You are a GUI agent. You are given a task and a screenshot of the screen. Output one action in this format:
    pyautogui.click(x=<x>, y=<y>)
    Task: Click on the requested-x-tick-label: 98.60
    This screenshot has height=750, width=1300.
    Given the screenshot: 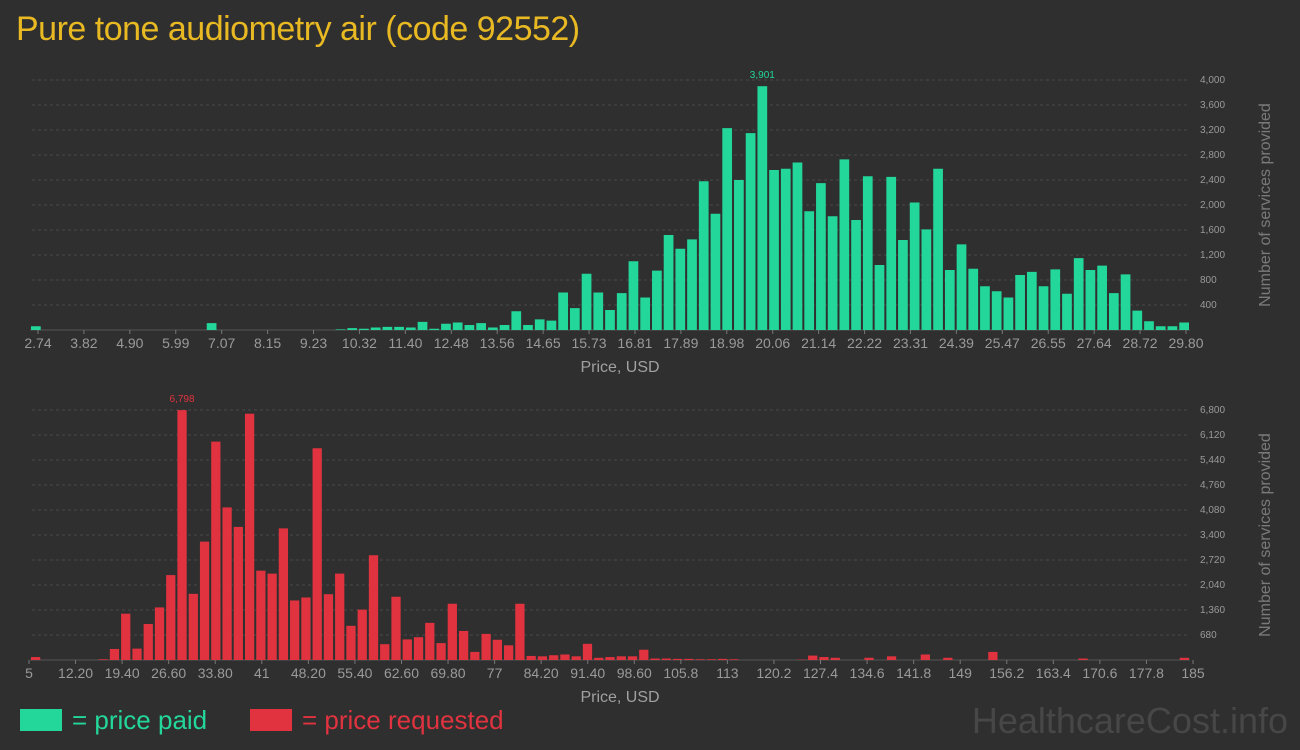 What is the action you would take?
    pyautogui.click(x=634, y=673)
    